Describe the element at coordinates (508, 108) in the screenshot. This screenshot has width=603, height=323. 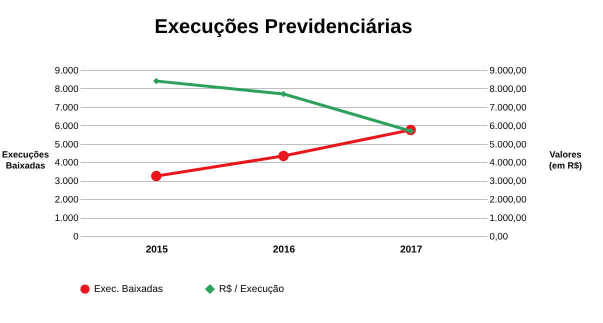
I see `y2-tick-label: 7.000,00` at that location.